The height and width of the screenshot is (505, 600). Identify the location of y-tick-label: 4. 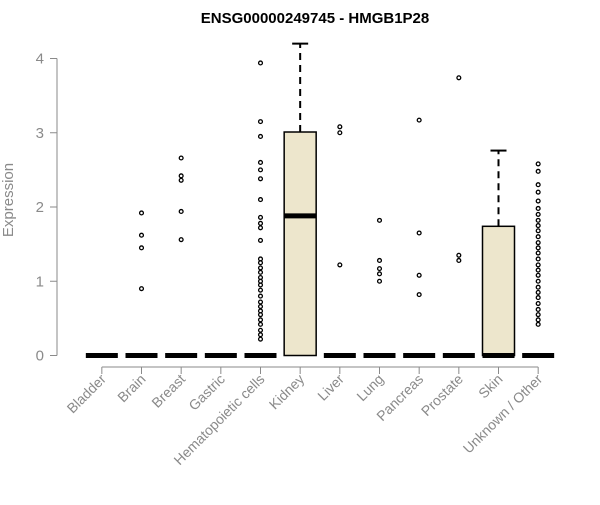
(40, 59).